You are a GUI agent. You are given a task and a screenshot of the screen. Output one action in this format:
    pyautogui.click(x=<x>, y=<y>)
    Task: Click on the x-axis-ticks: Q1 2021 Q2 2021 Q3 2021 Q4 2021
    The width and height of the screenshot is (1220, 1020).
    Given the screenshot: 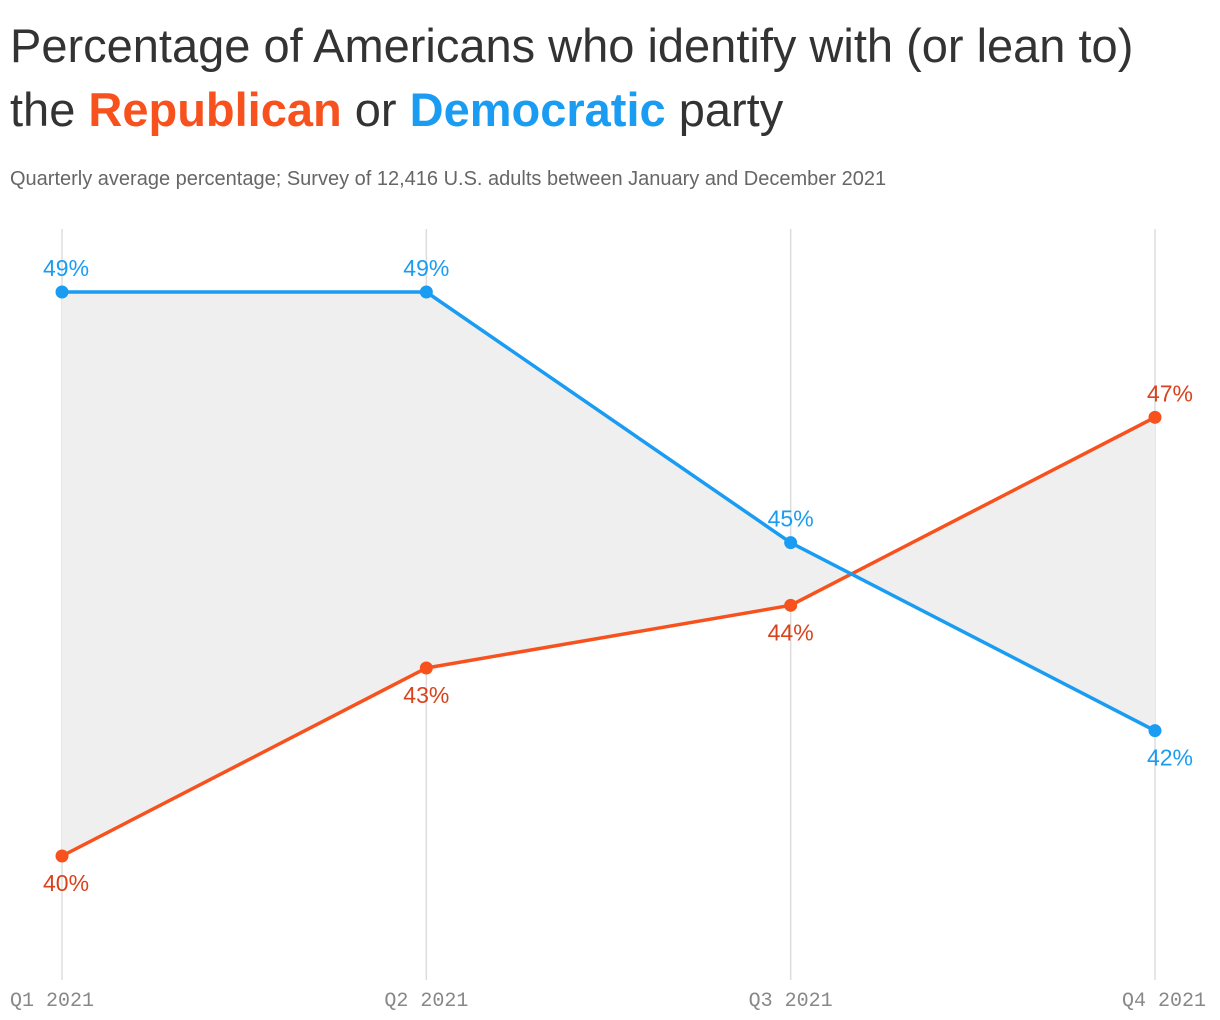 What is the action you would take?
    pyautogui.click(x=608, y=1001)
    